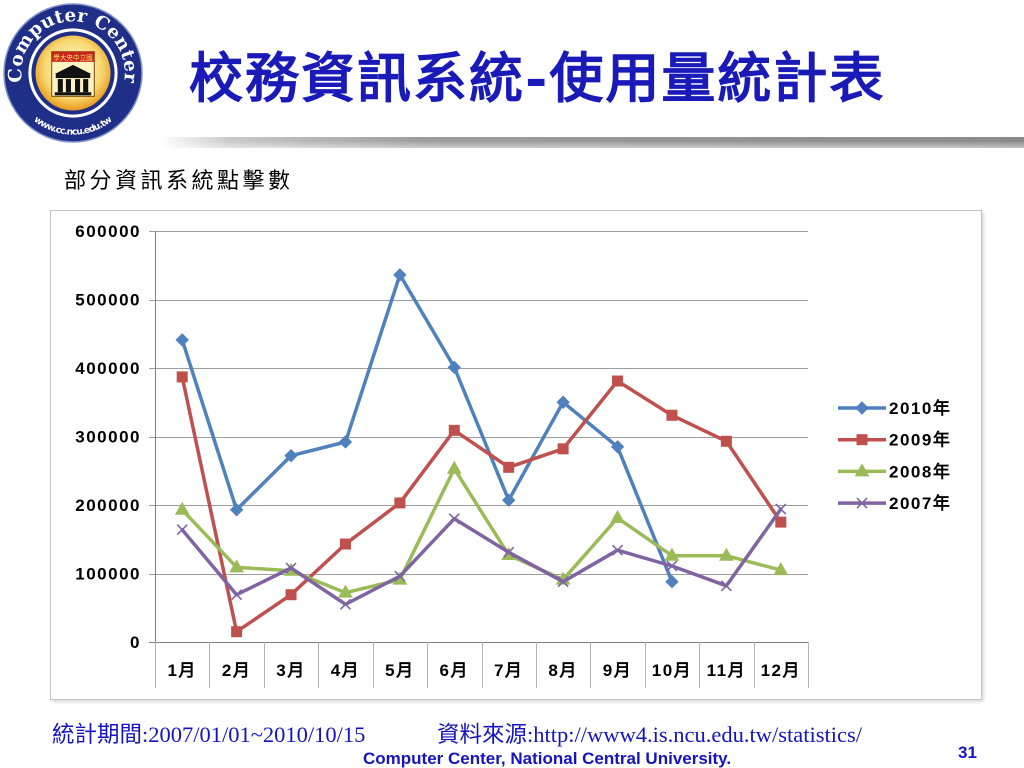 This screenshot has height=768, width=1024. I want to click on x-tick-label: 8月, so click(562, 670).